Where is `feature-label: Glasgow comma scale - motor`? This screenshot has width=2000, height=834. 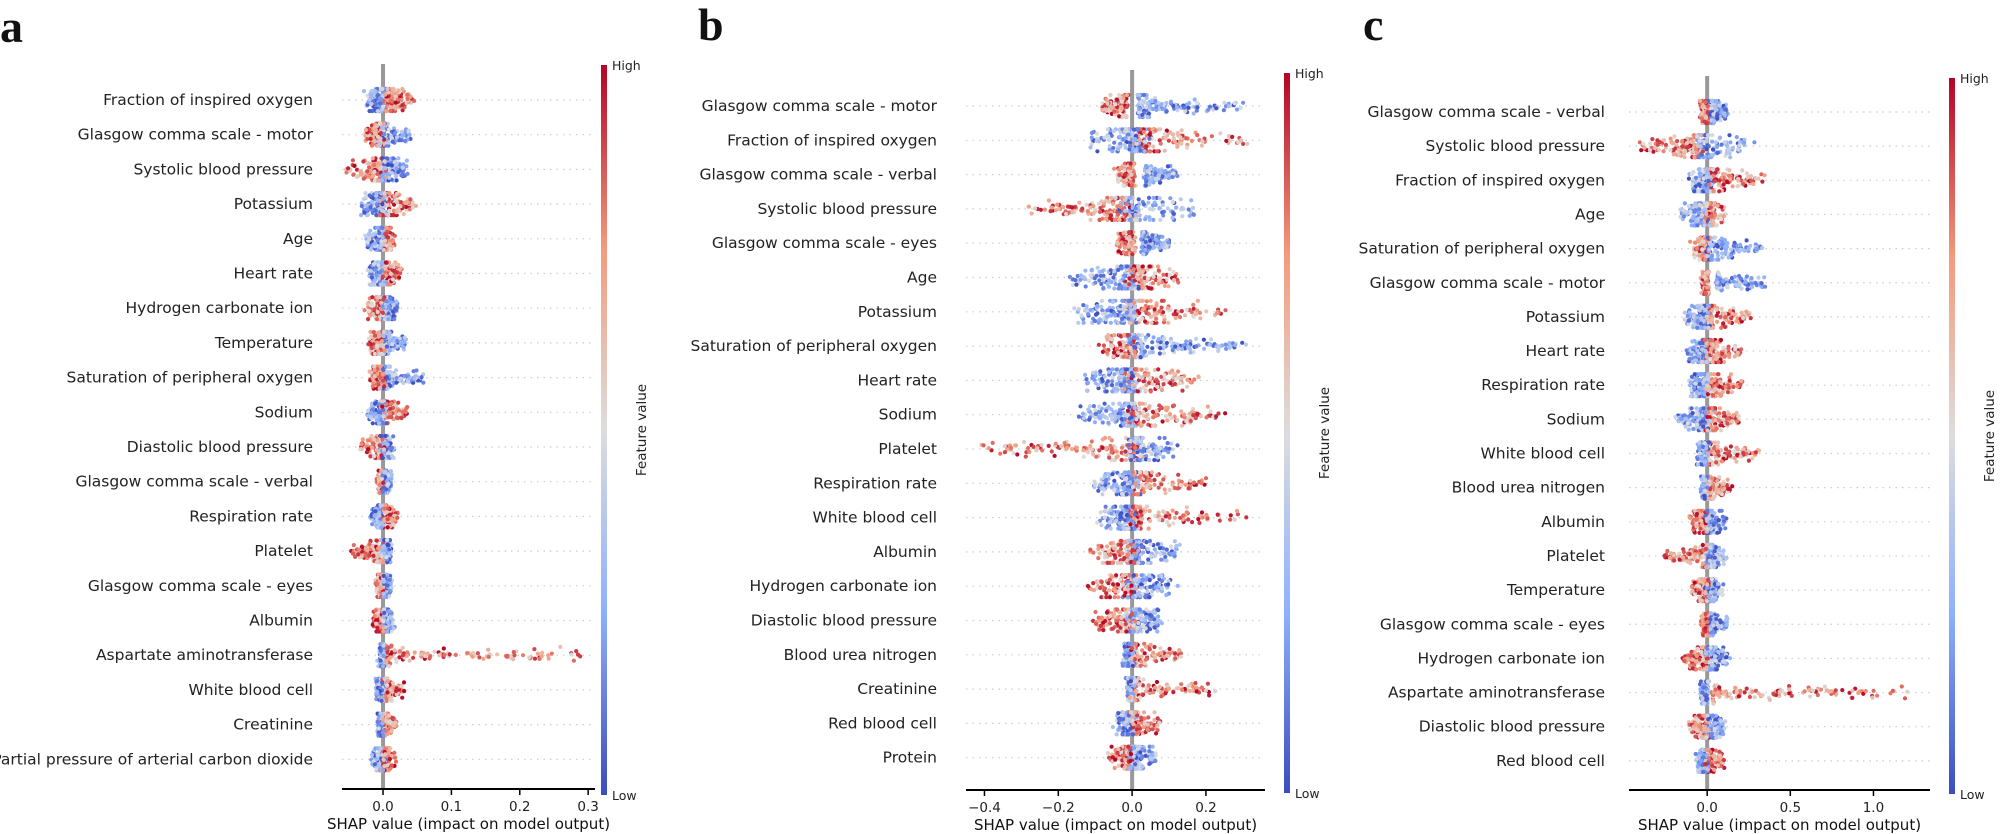
feature-label: Glasgow comma scale - motor is located at coordinates (196, 135).